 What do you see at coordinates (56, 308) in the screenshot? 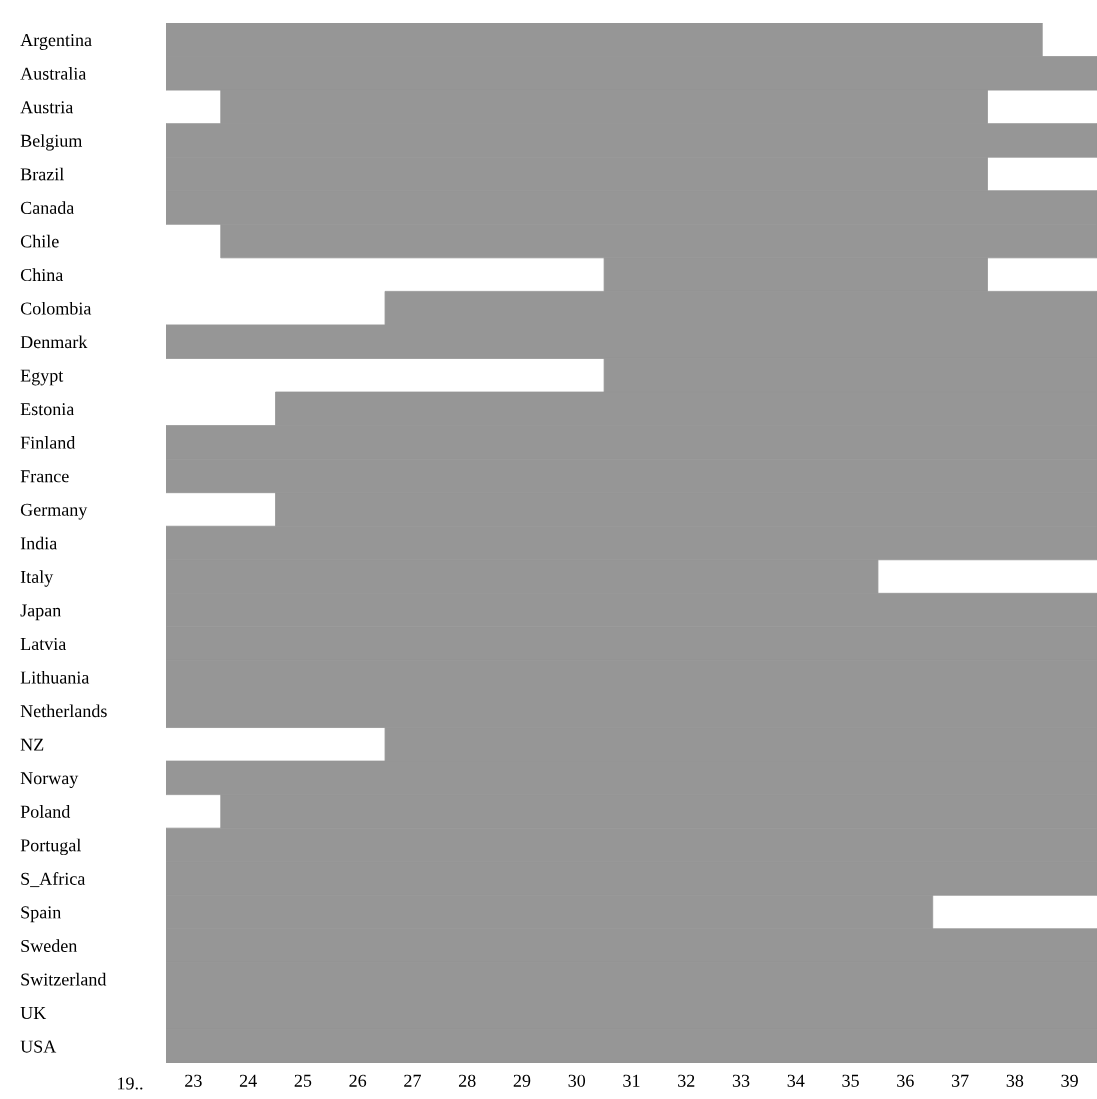
I see `y-tick-label: Colombia` at bounding box center [56, 308].